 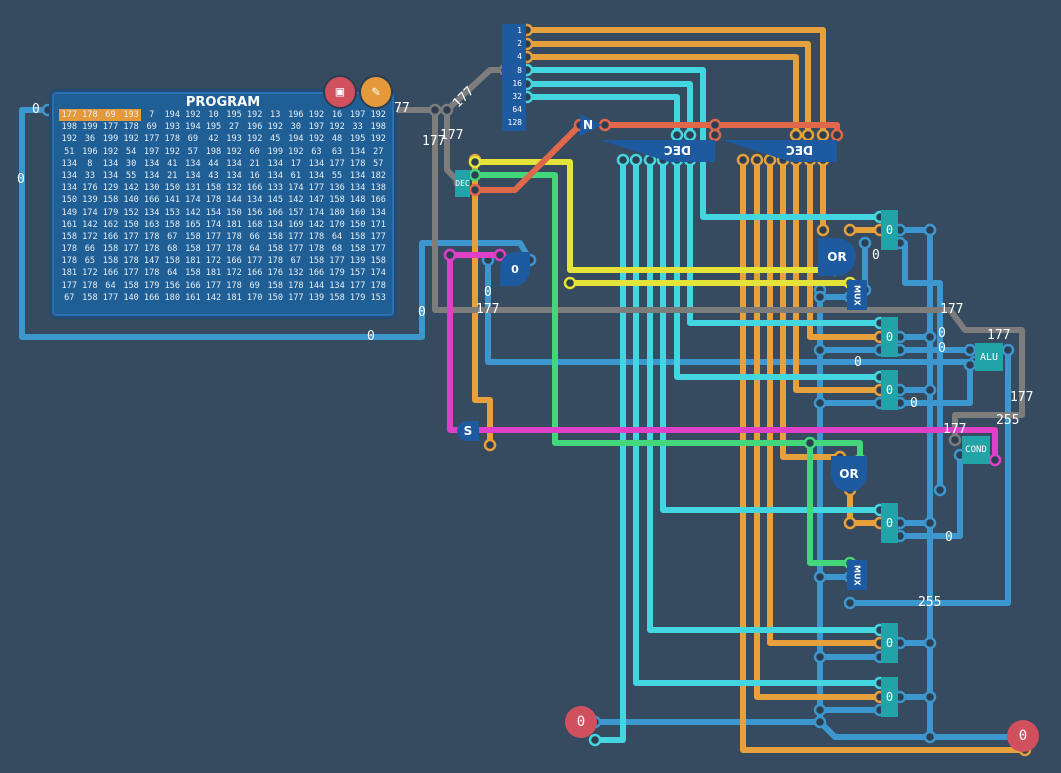 What do you see at coordinates (295, 175) in the screenshot?
I see `program-cell: 61` at bounding box center [295, 175].